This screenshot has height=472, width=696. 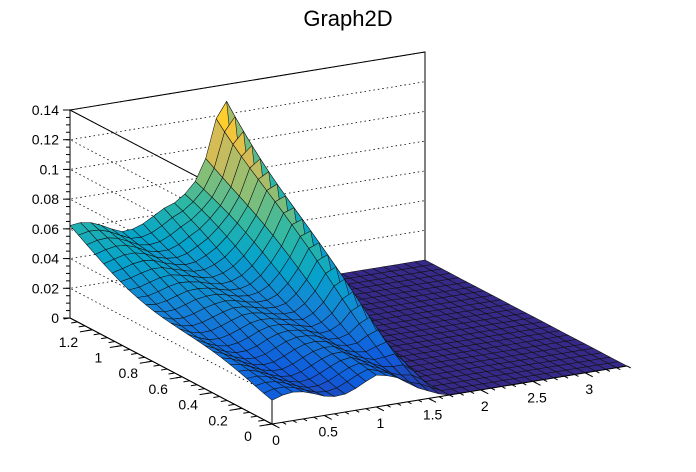 What do you see at coordinates (328, 431) in the screenshot?
I see `x-tick-label: 0.5` at bounding box center [328, 431].